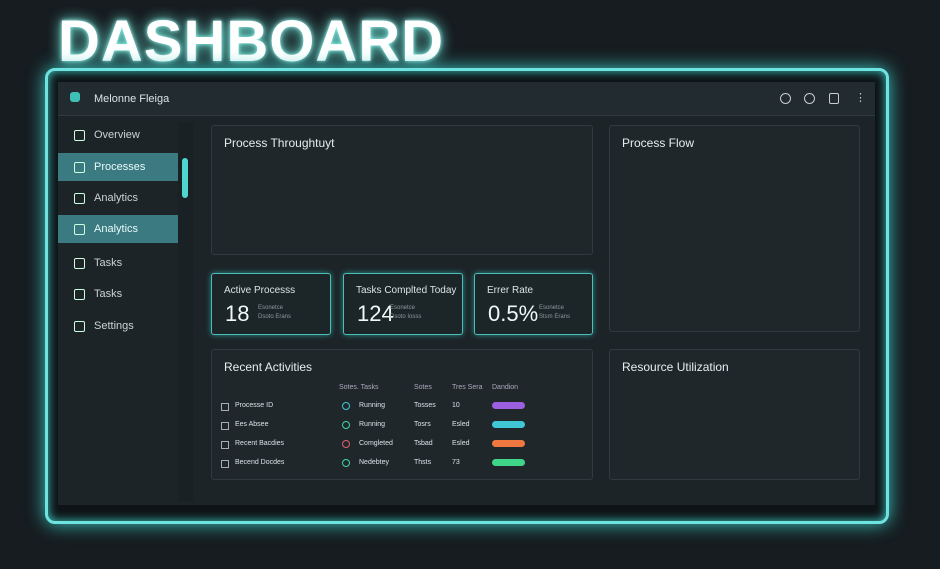  What do you see at coordinates (675, 367) in the screenshot?
I see `panel-title: Resource Utilization` at bounding box center [675, 367].